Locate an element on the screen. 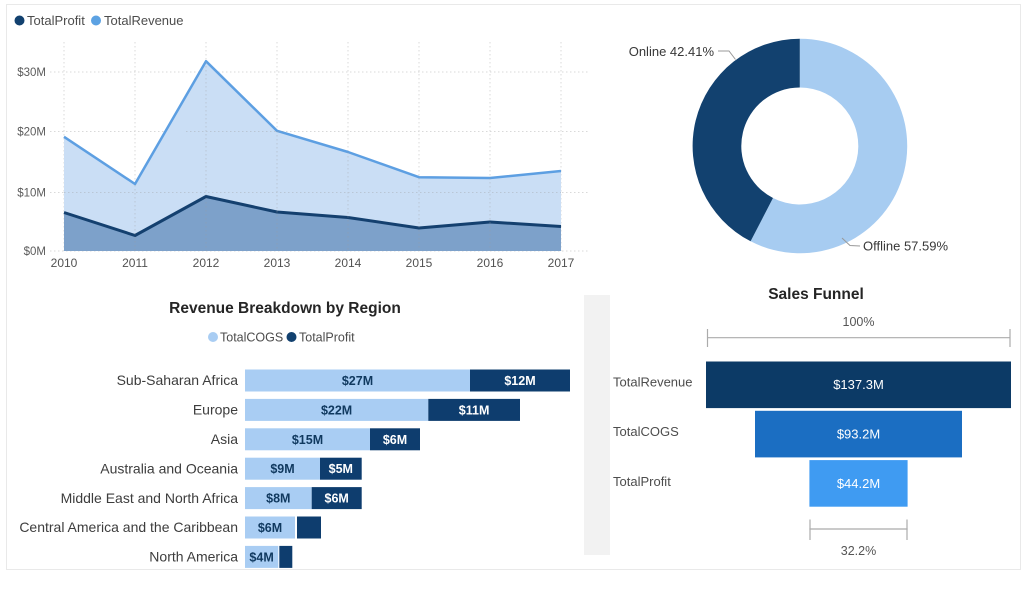  svg-text: $22M is located at coordinates (336, 410).